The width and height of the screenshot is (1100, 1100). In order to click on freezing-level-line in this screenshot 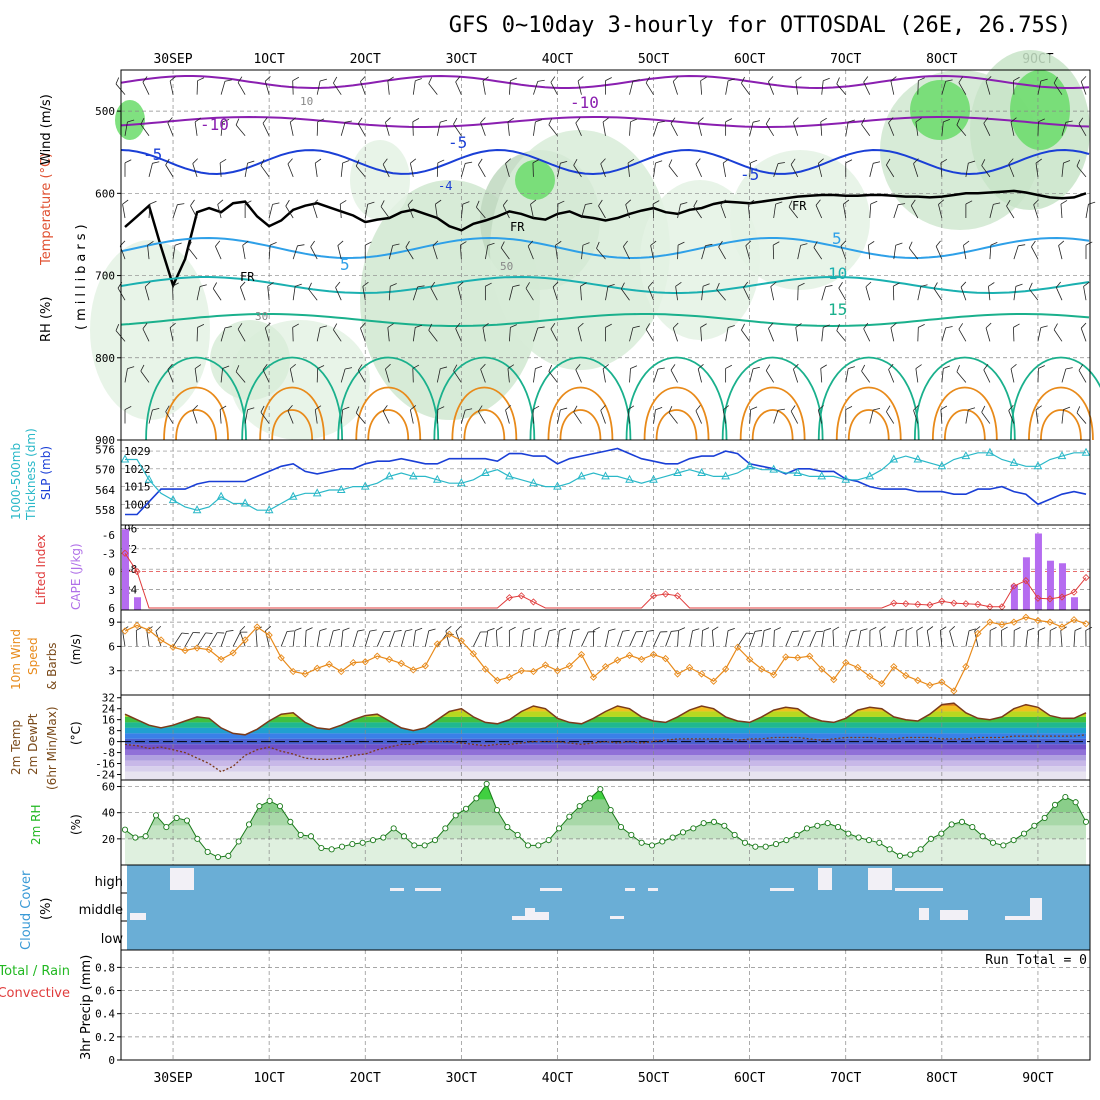, I will do `click(605, 239)`.